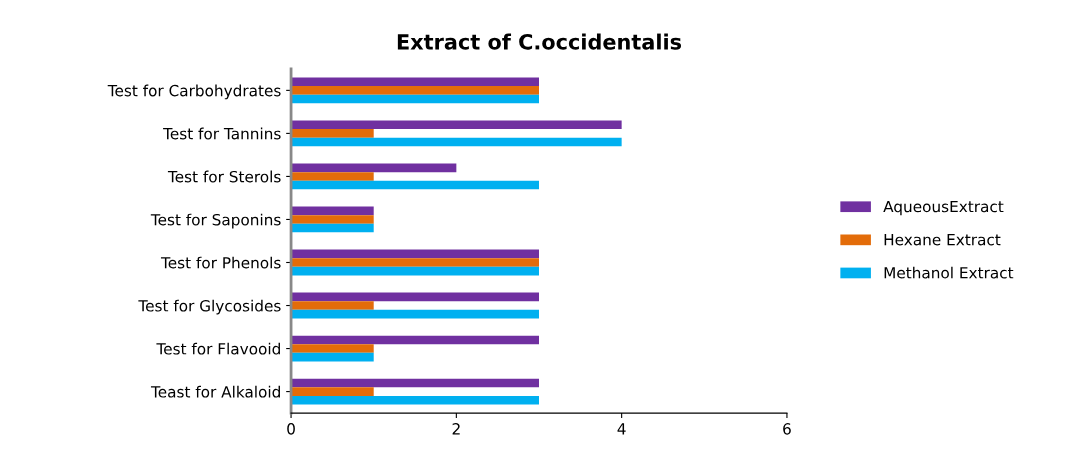 This screenshot has width=1078, height=459. I want to click on y-tick-label: Test for Tannins, so click(222, 133).